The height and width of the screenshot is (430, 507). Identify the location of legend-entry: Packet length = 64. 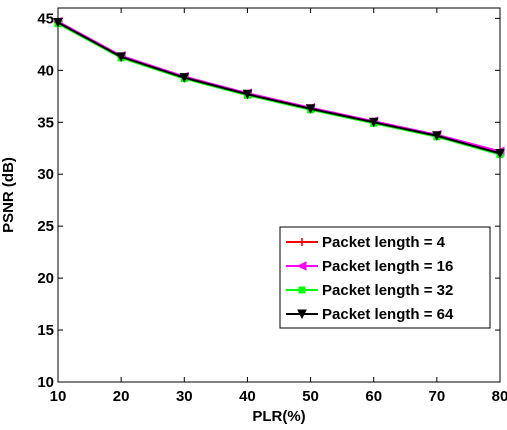
(370, 314).